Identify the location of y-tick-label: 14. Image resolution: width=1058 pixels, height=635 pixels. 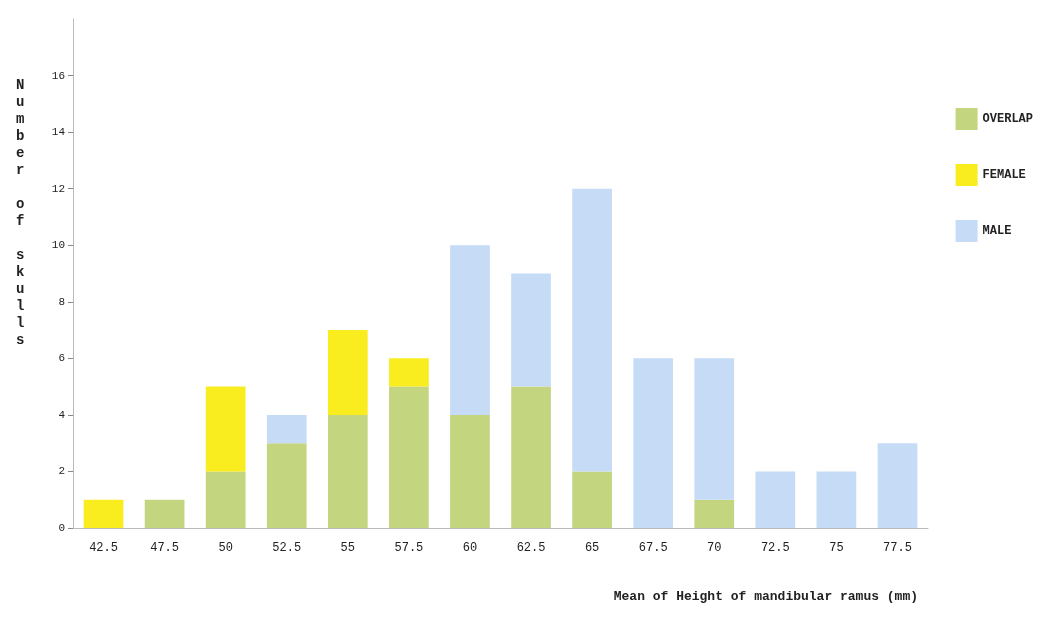
(58, 132).